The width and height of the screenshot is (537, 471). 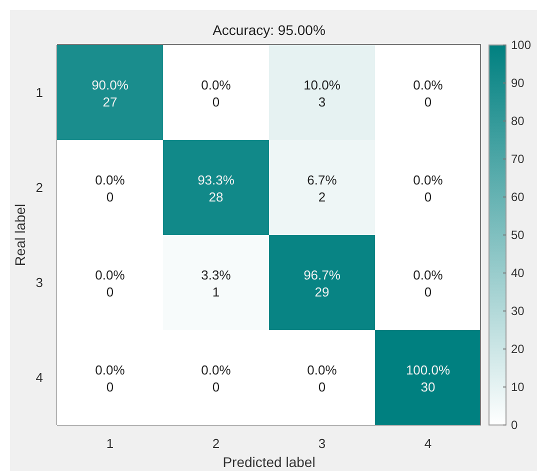 I want to click on data-label: 6.7% 2, so click(x=322, y=188).